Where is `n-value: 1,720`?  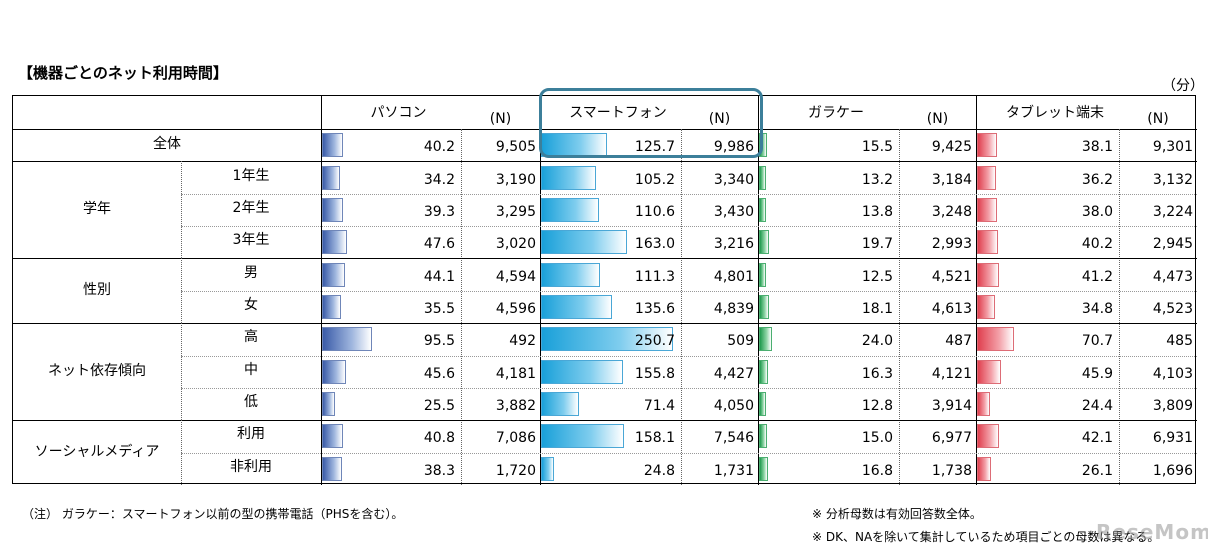 n-value: 1,720 is located at coordinates (515, 470).